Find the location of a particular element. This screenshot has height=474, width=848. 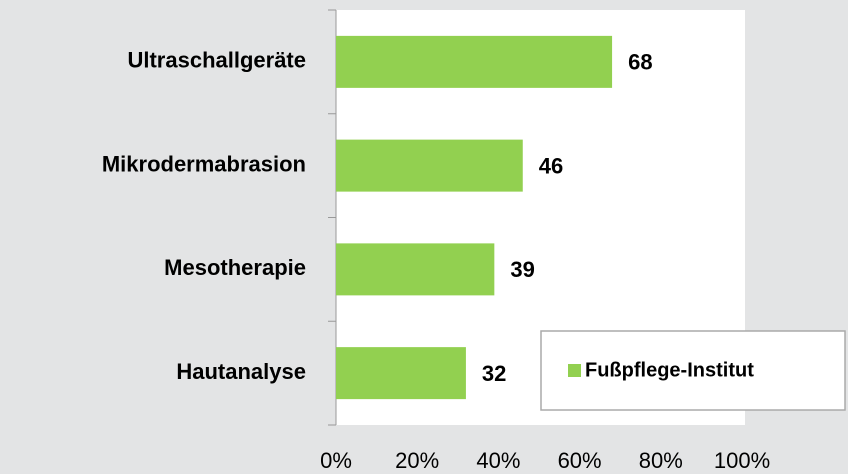

x-tick-label: 40% is located at coordinates (498, 460).